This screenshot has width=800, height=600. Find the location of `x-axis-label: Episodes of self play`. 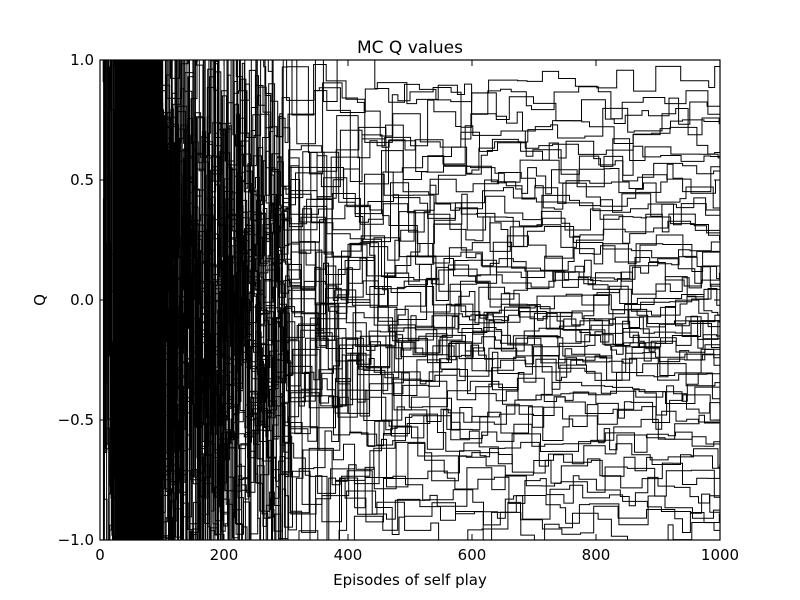

x-axis-label: Episodes of self play is located at coordinates (410, 580).